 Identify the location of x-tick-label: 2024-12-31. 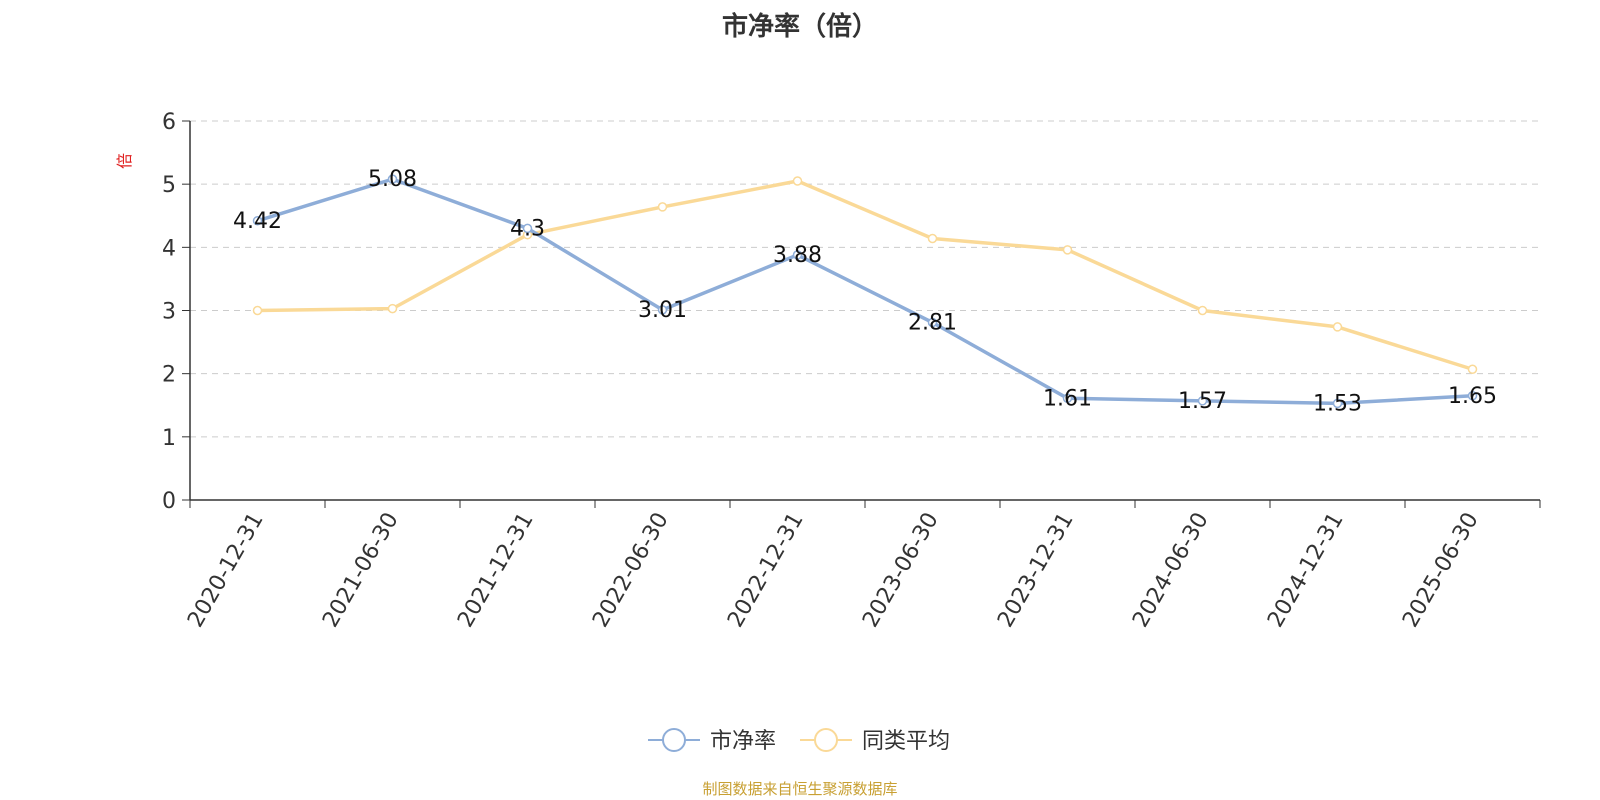
(1306, 570).